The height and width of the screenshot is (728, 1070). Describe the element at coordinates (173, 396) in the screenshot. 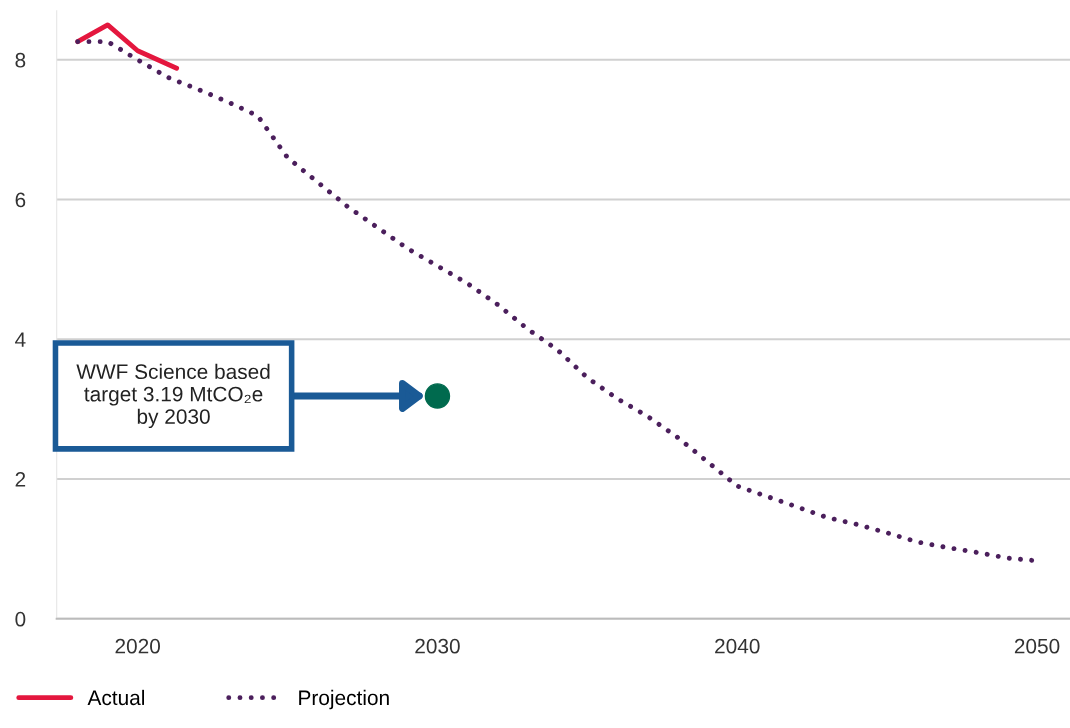

I see `annotation: WWF Science based target 3.19 MtCO₂e by 2030` at that location.